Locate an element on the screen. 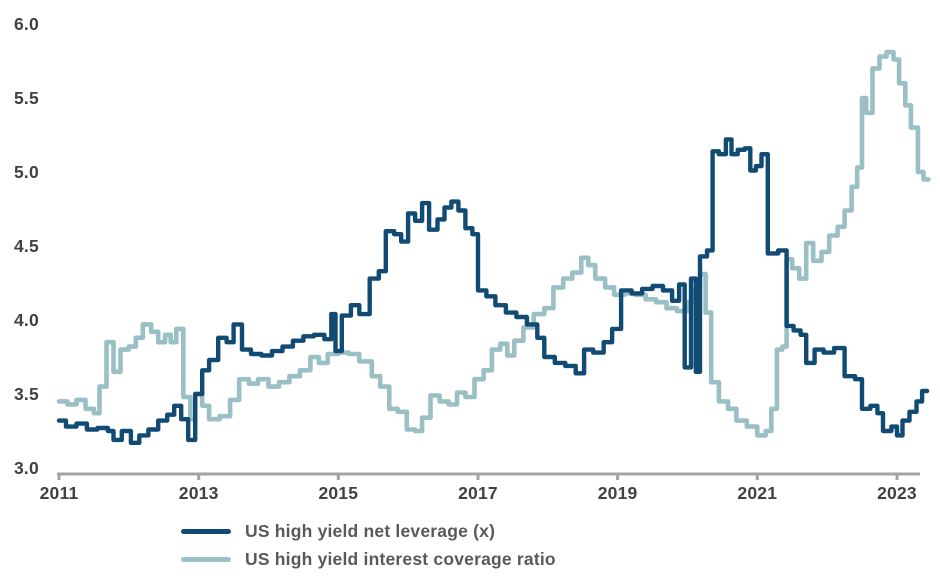 The width and height of the screenshot is (940, 579). y-tick-label: 5.5 is located at coordinates (26, 98).